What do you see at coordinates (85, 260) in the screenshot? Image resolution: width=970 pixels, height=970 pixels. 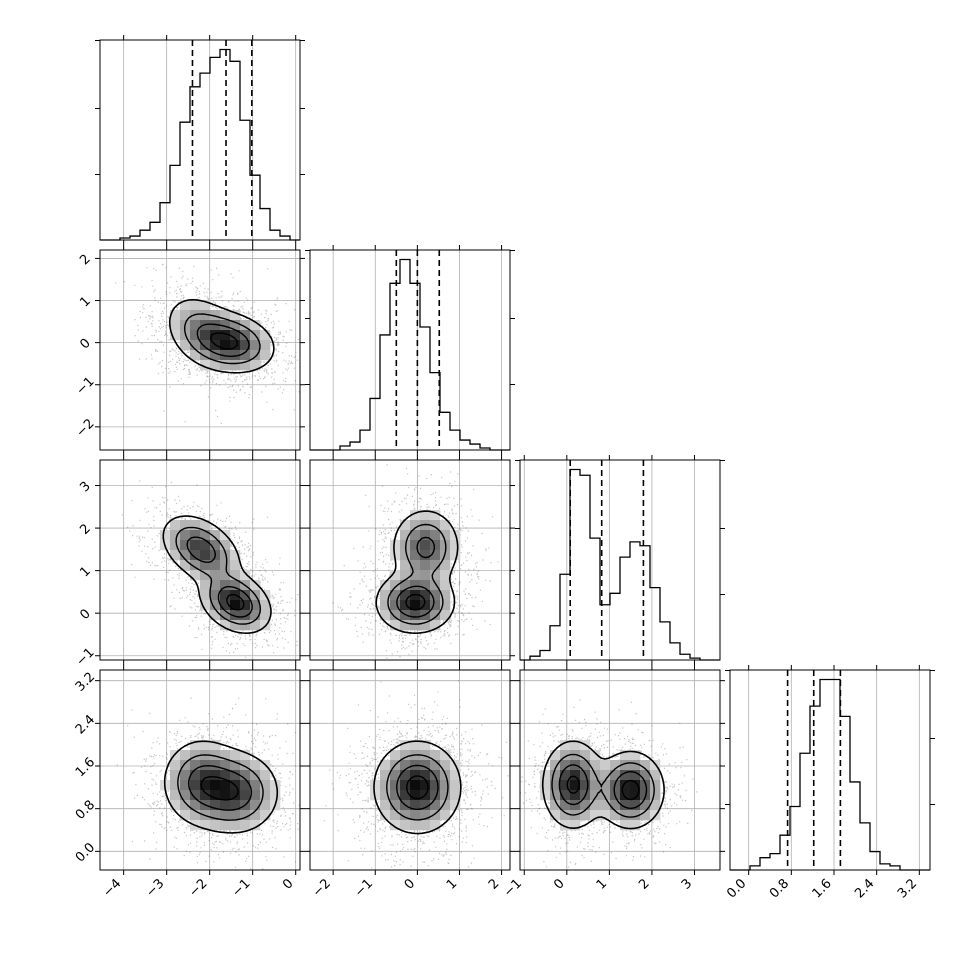 I see `y-tick-label: 2` at bounding box center [85, 260].